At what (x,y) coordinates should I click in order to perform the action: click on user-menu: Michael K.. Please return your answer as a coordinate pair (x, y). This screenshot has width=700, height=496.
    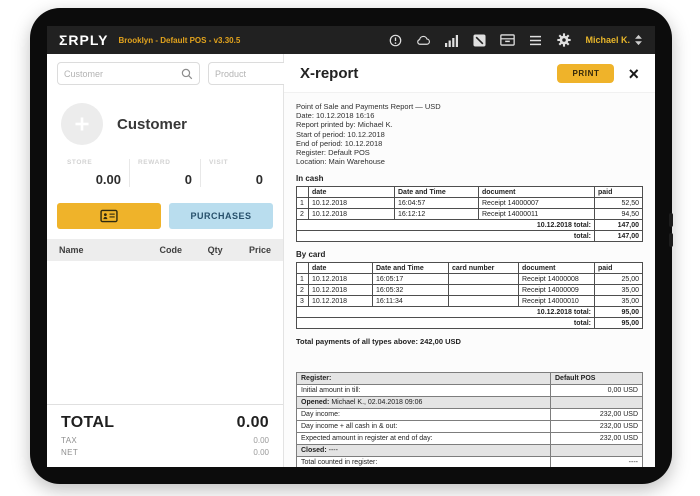
    Looking at the image, I should click on (614, 40).